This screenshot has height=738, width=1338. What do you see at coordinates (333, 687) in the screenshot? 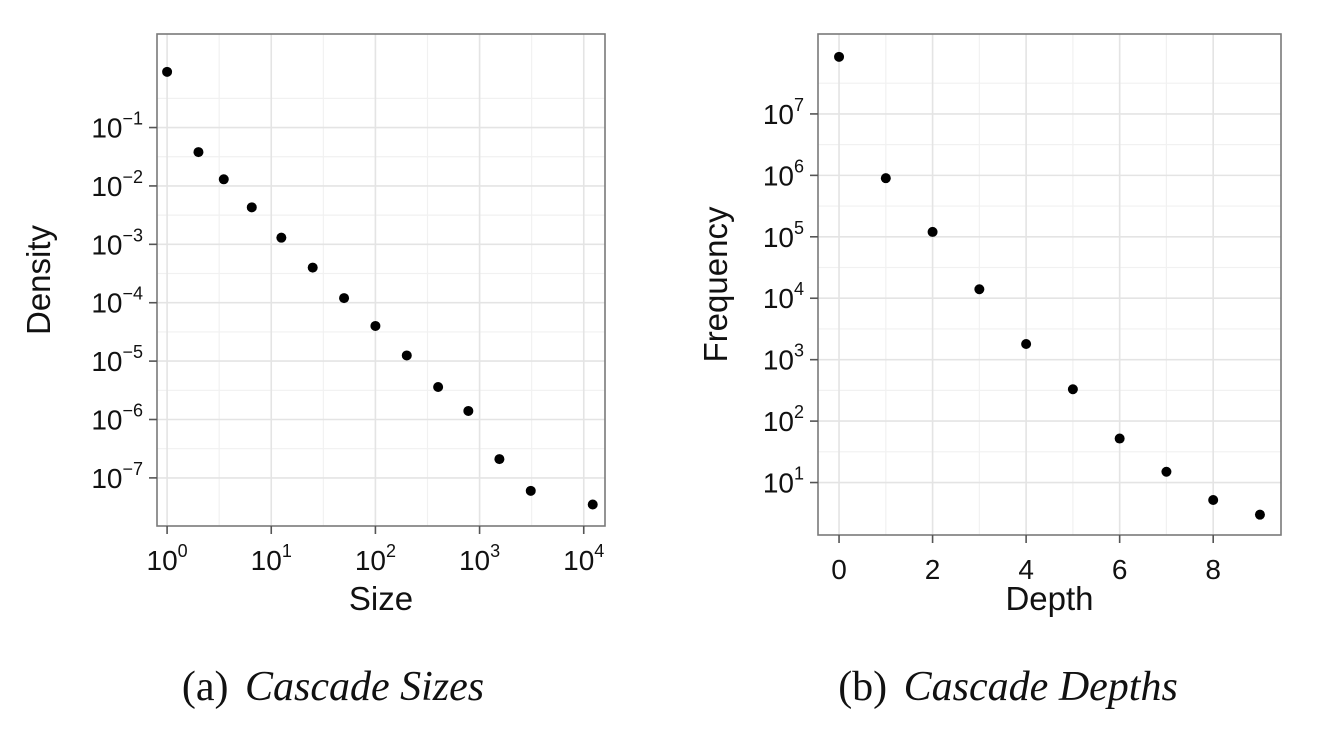
I see `panel-caption: (a) Cascade Sizes` at bounding box center [333, 687].